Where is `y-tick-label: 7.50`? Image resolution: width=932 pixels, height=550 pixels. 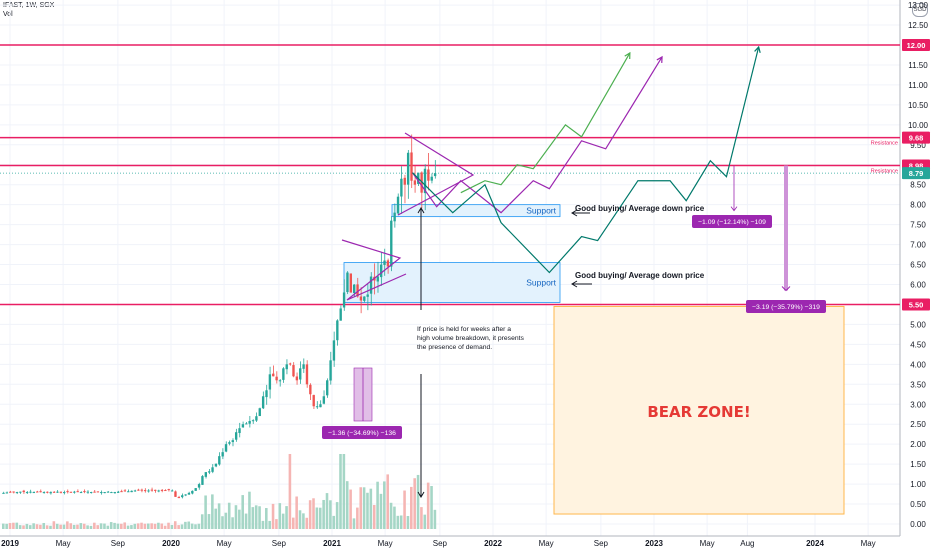
y-tick-label: 7.50 is located at coordinates (918, 225).